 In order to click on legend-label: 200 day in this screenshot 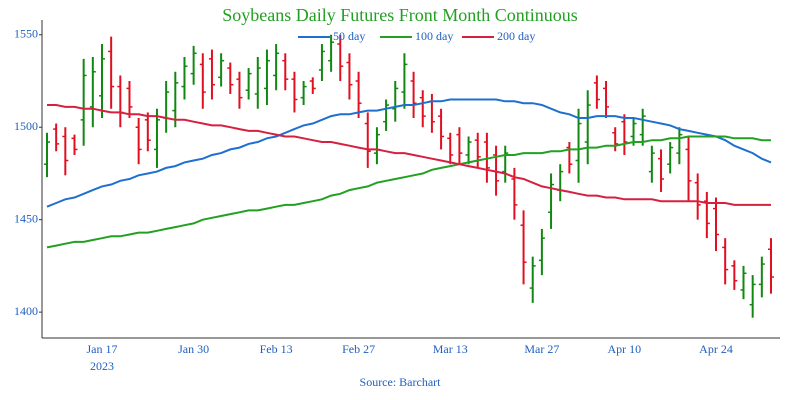, I will do `click(516, 36)`.